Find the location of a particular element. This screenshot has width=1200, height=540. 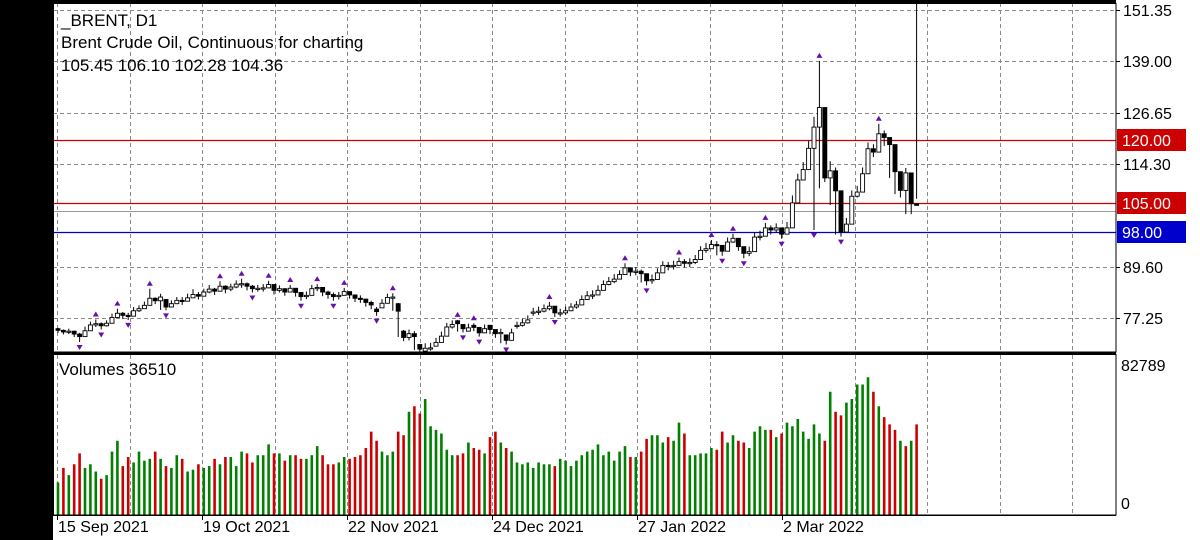

volume-title: Volumes 36510 is located at coordinates (117, 369).